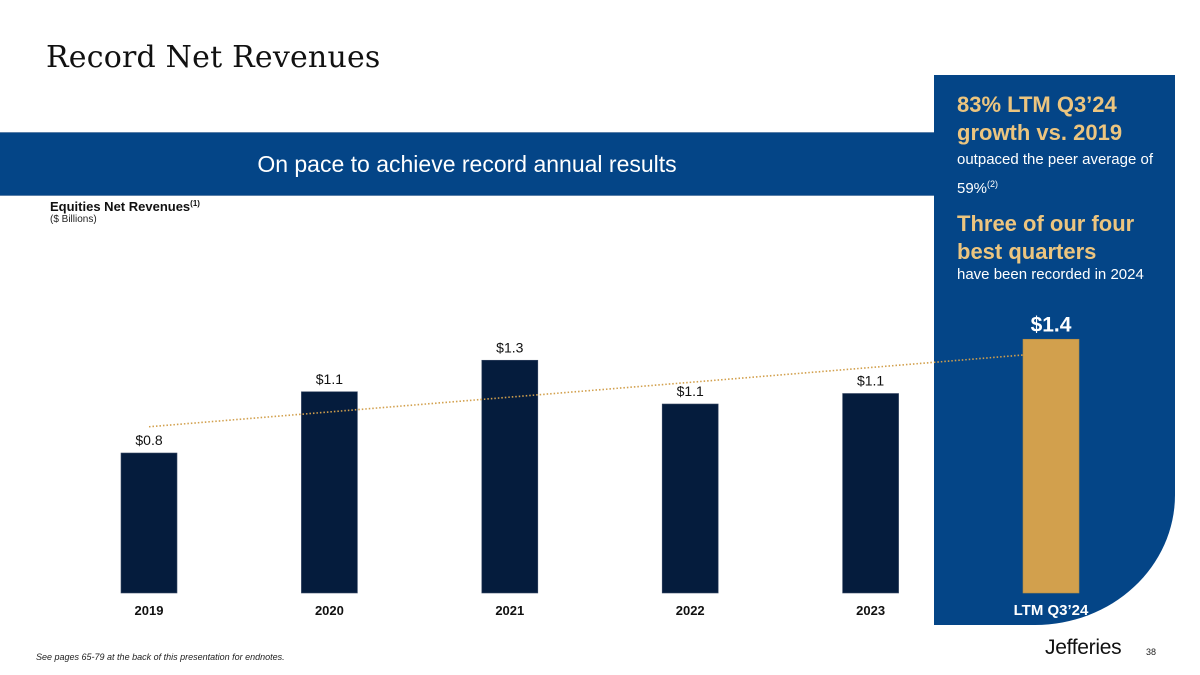  Describe the element at coordinates (1151, 652) in the screenshot. I see `page-number: 38` at that location.